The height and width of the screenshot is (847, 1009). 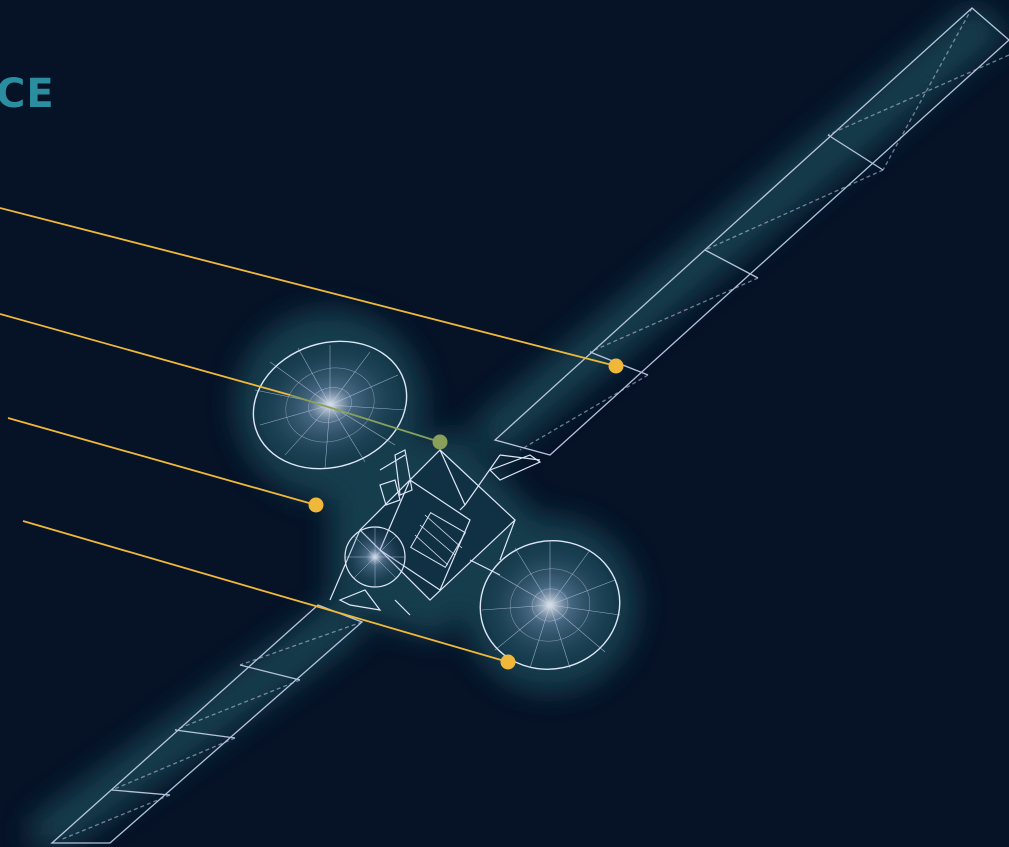 What do you see at coordinates (375, 557) in the screenshot?
I see `small-antenna-dish` at bounding box center [375, 557].